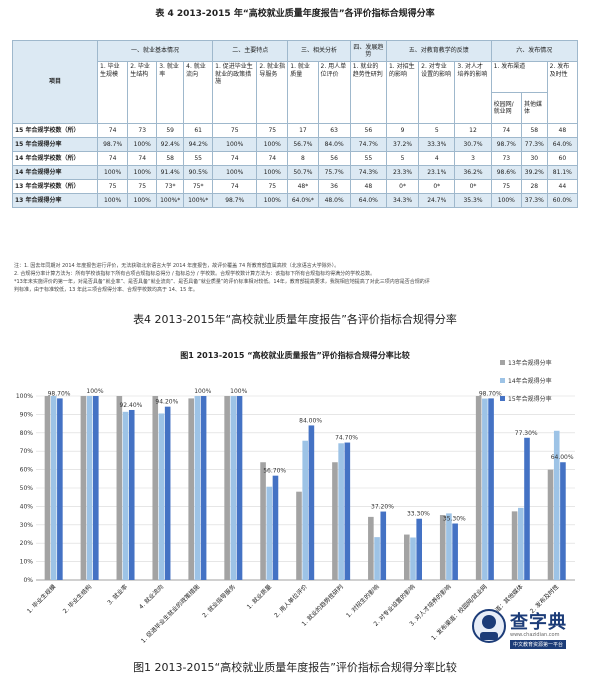 The height and width of the screenshot is (681, 590). Describe the element at coordinates (534, 144) in the screenshot. I see `table-cell: 77.3%` at that location.